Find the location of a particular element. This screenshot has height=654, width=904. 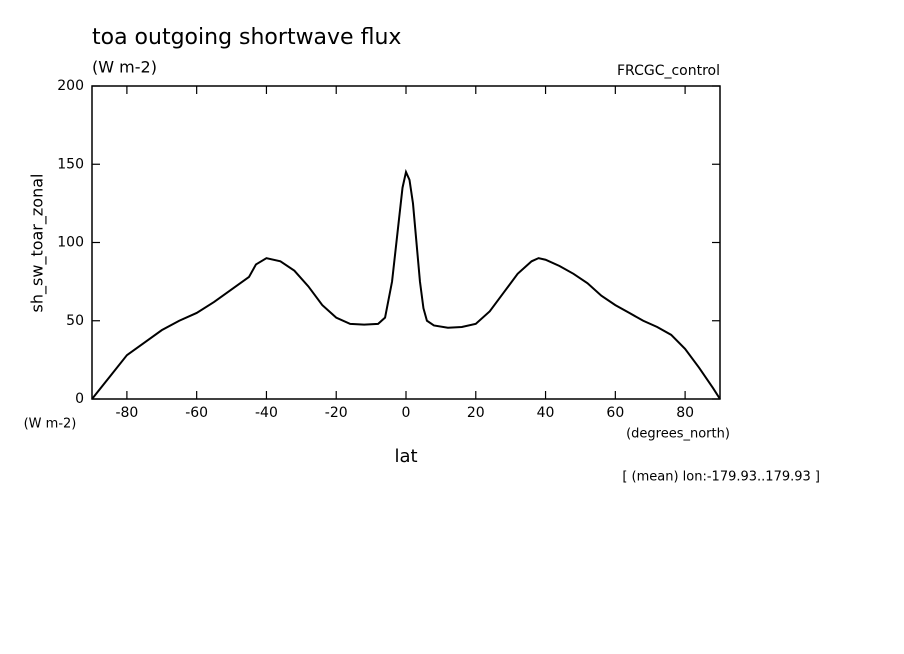

x-tick-label: 40 is located at coordinates (546, 413).